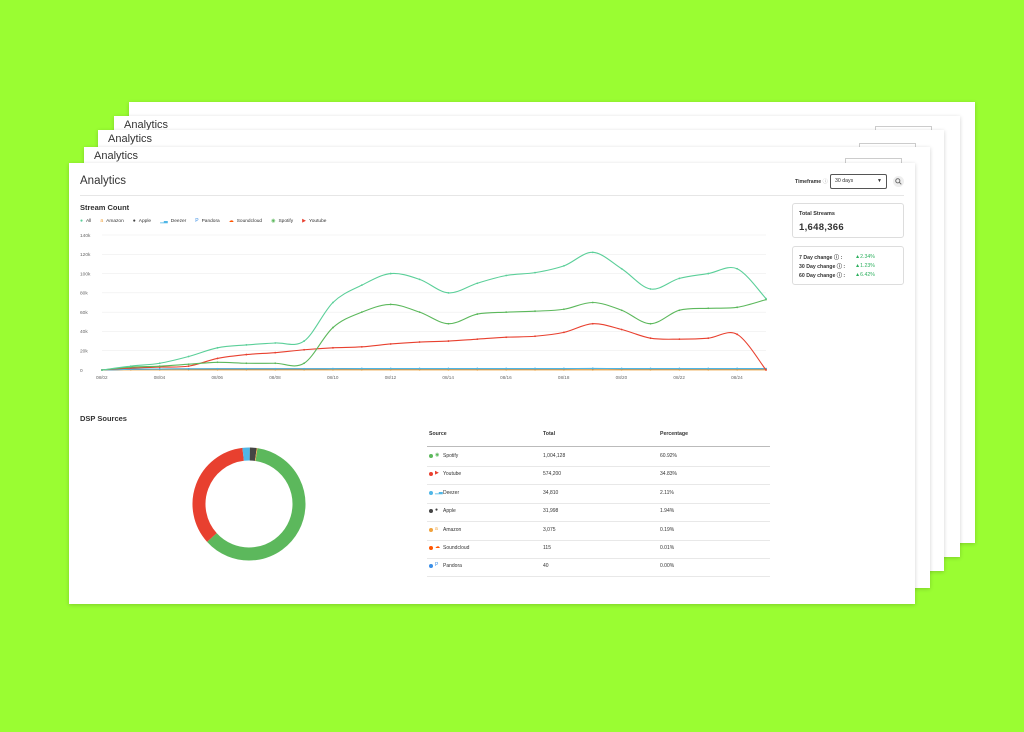  Describe the element at coordinates (431, 511) in the screenshot. I see `status-dot` at that location.